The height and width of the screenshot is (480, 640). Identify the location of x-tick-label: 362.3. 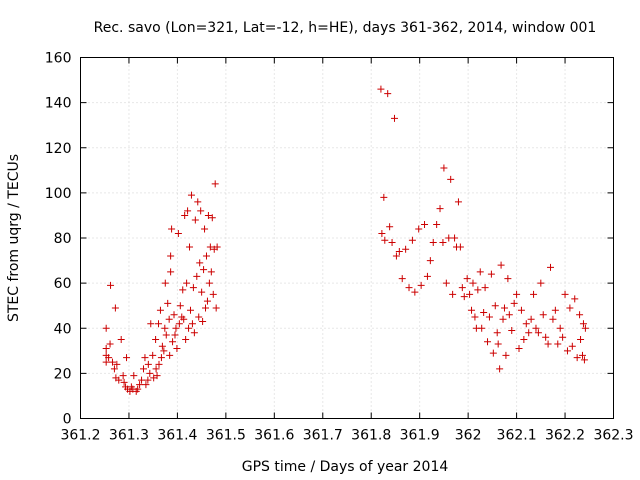
(613, 436).